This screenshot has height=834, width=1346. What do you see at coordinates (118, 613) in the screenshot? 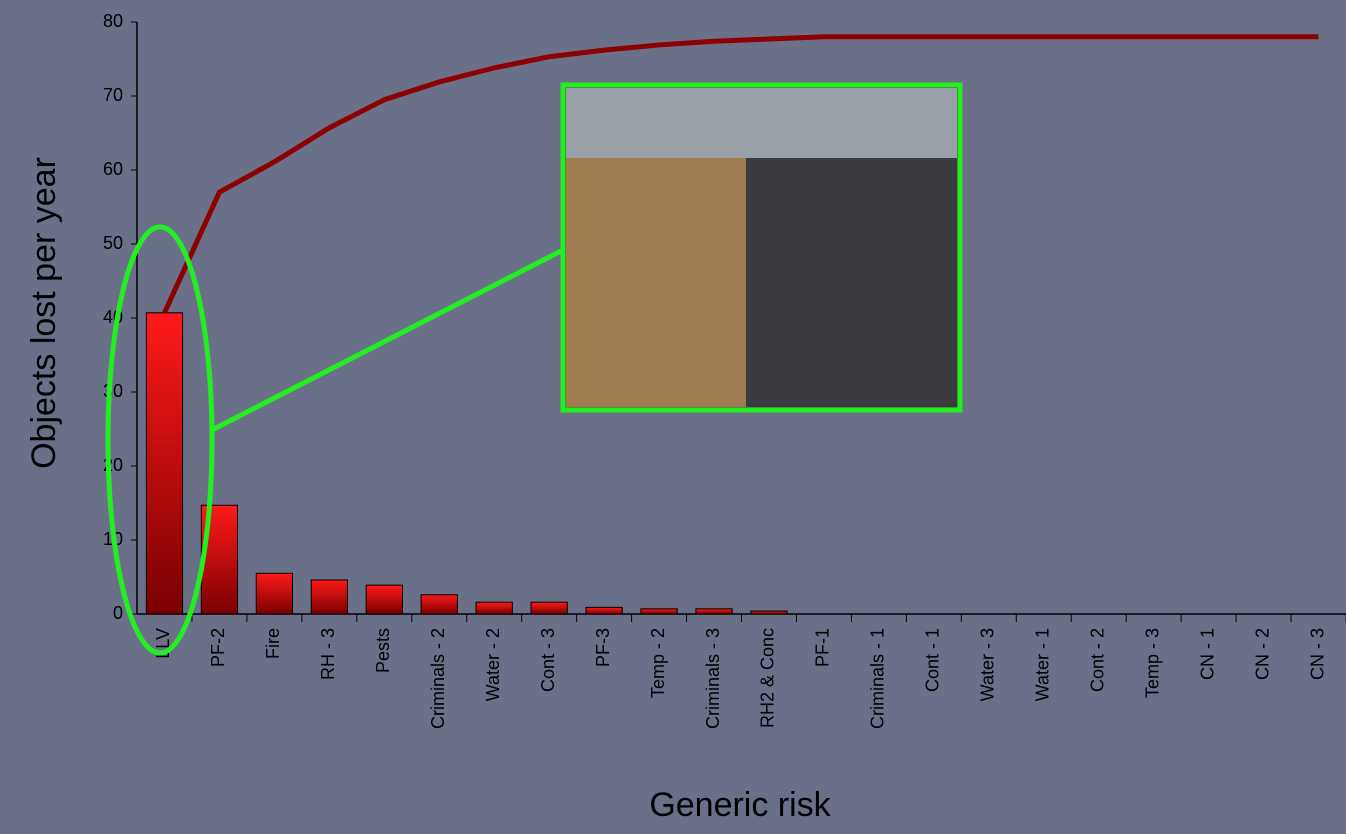
I see `y-tick-label: 0` at bounding box center [118, 613].